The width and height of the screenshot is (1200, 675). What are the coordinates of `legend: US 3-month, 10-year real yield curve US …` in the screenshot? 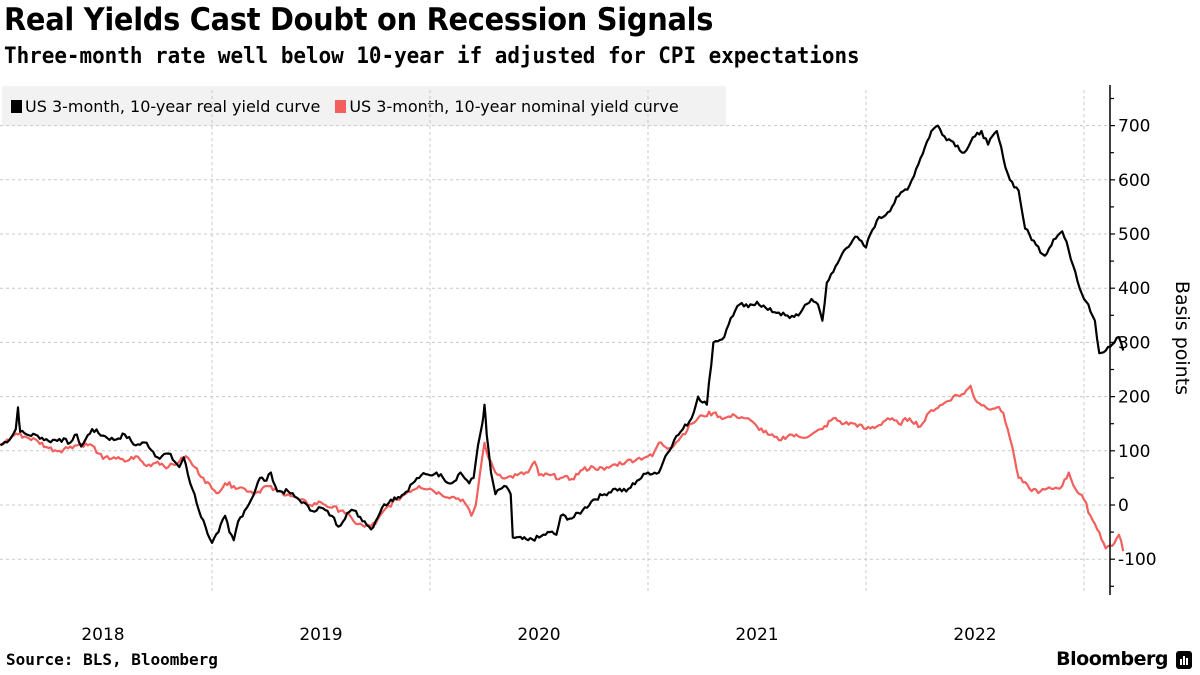 It's located at (364, 106).